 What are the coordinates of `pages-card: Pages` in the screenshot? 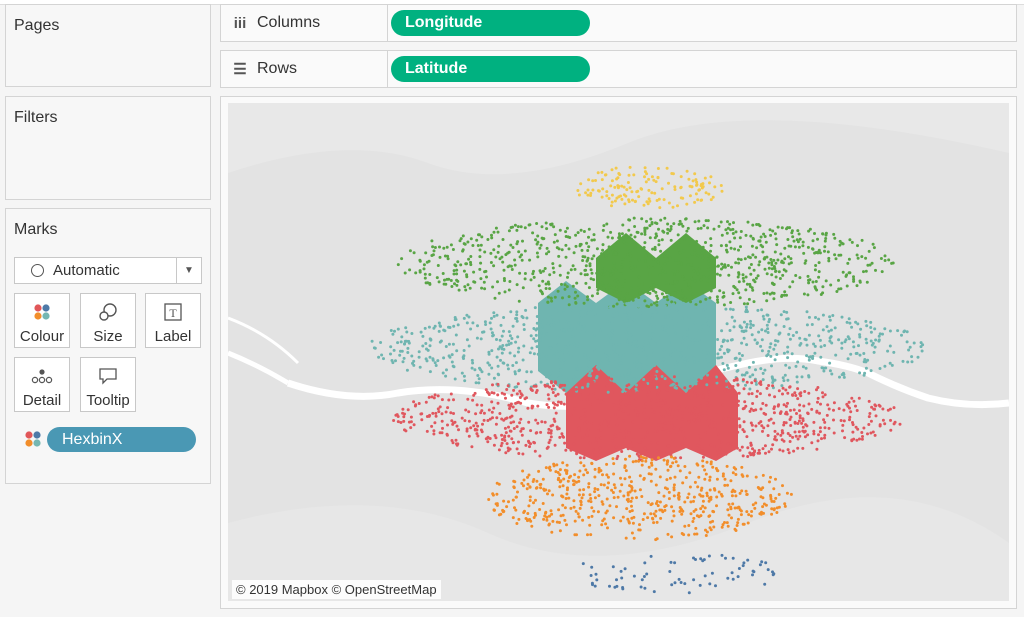 It's located at (108, 45).